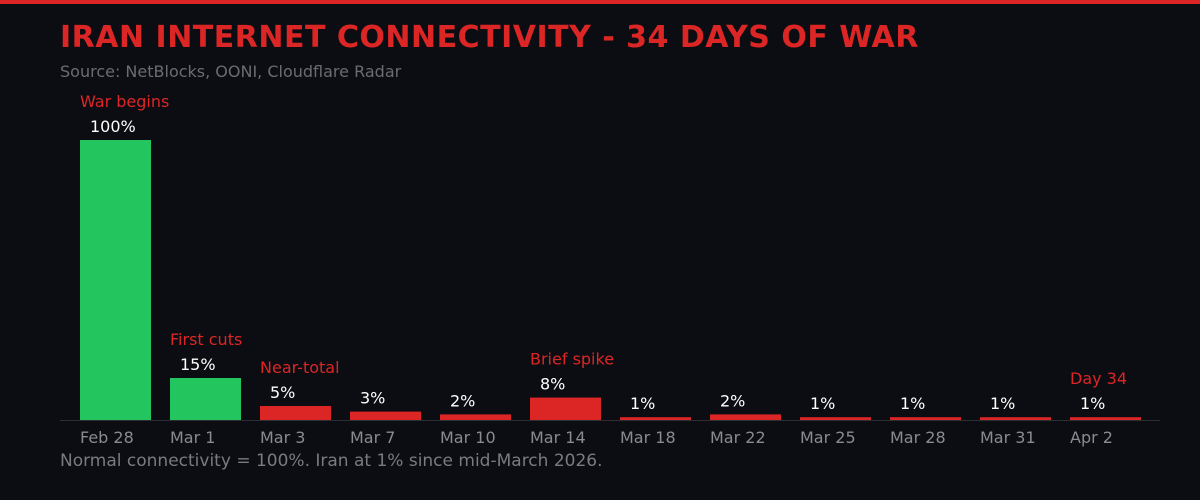 This screenshot has height=500, width=1200. Describe the element at coordinates (206, 339) in the screenshot. I see `annotation: First cuts` at that location.